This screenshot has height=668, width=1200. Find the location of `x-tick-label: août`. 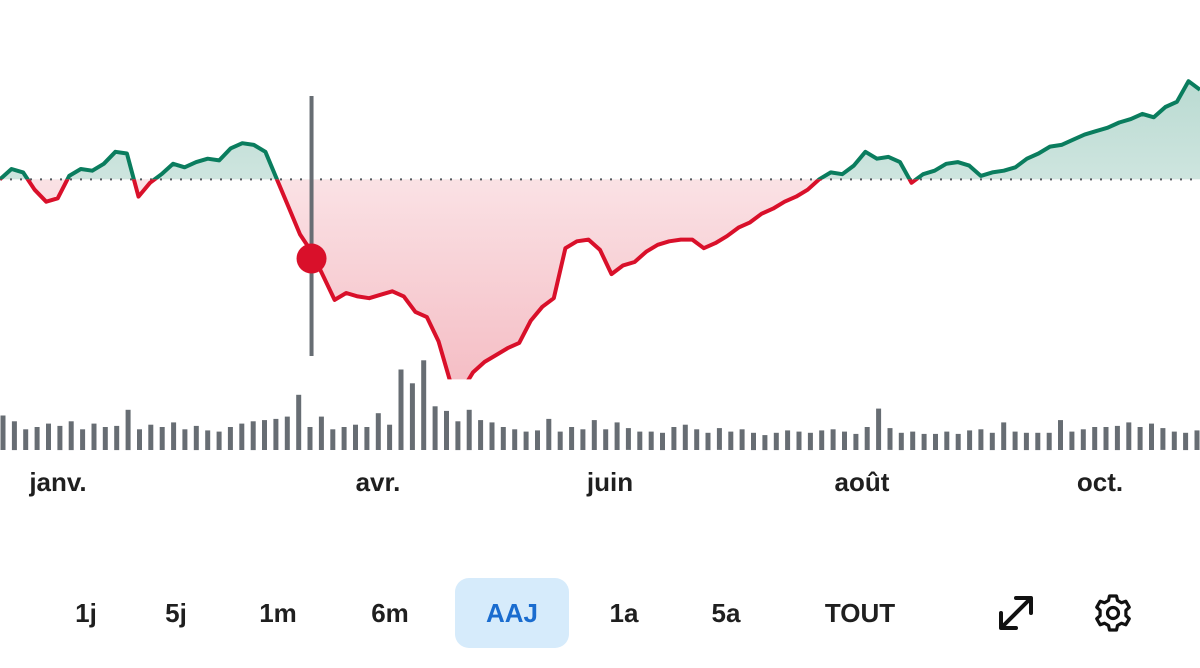

x-tick-label: août is located at coordinates (862, 482).